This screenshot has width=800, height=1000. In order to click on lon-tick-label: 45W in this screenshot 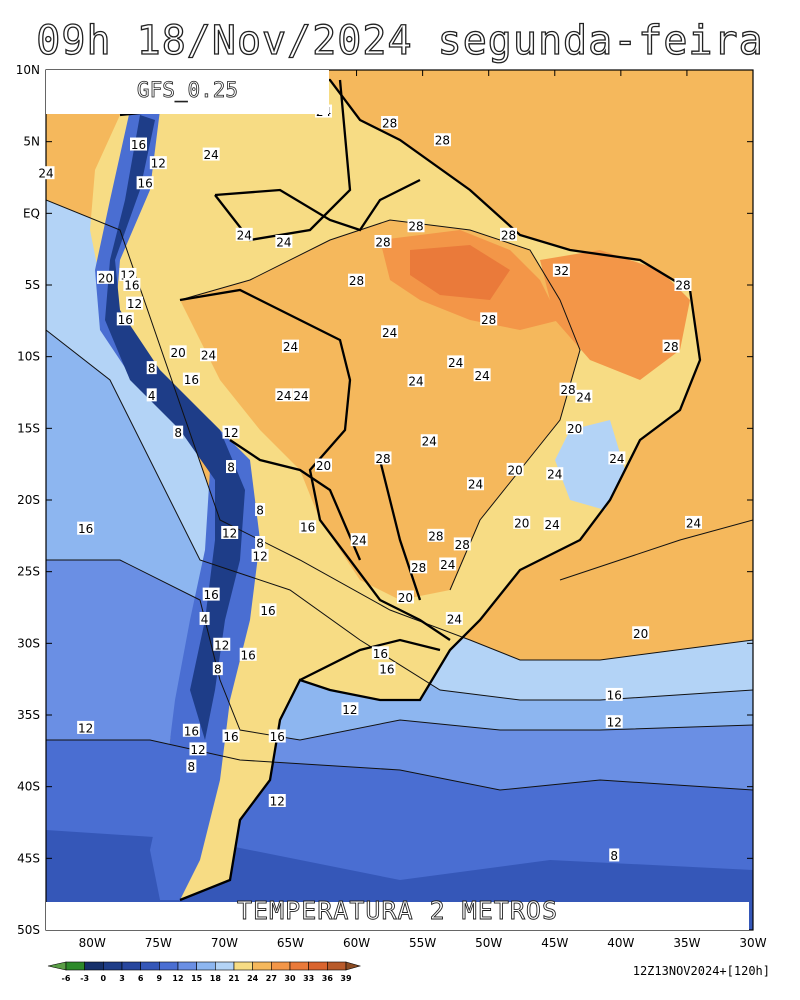, I will do `click(554, 943)`.